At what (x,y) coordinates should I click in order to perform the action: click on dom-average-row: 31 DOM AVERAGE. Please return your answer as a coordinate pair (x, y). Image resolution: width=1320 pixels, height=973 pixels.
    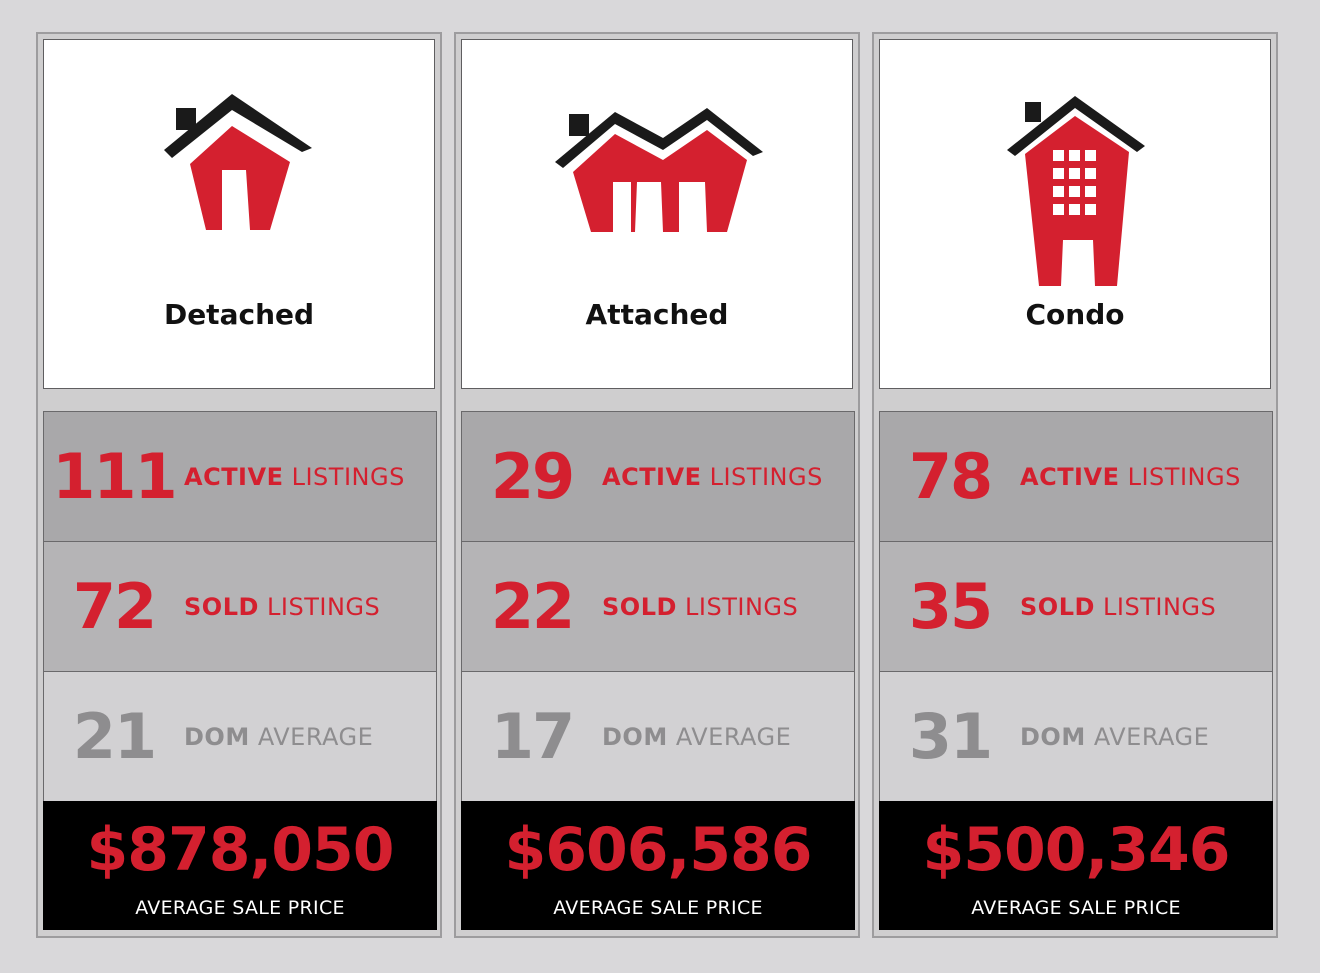
    Looking at the image, I should click on (1076, 736).